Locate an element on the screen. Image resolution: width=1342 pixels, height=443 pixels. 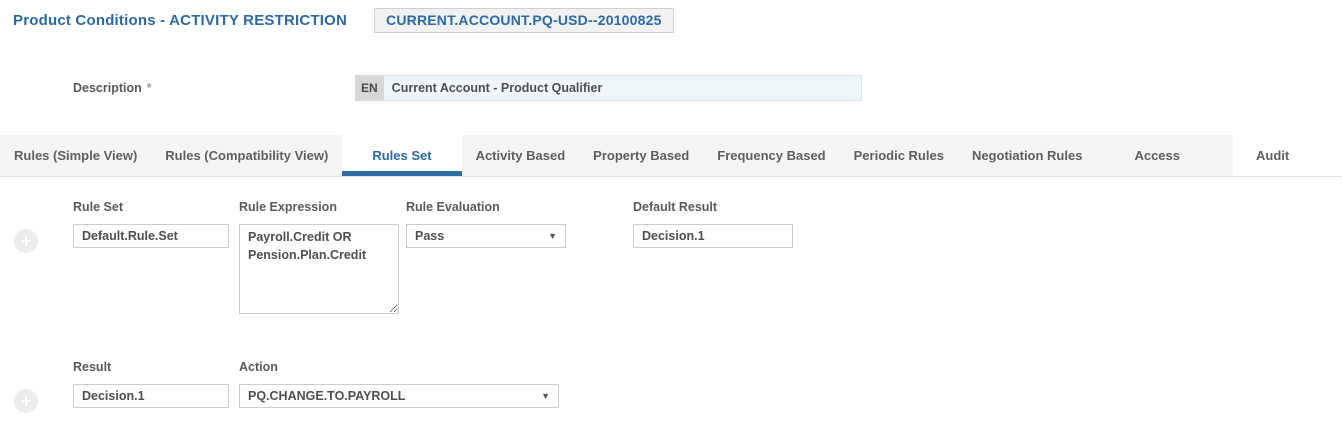
add-result-button: + is located at coordinates (26, 401).